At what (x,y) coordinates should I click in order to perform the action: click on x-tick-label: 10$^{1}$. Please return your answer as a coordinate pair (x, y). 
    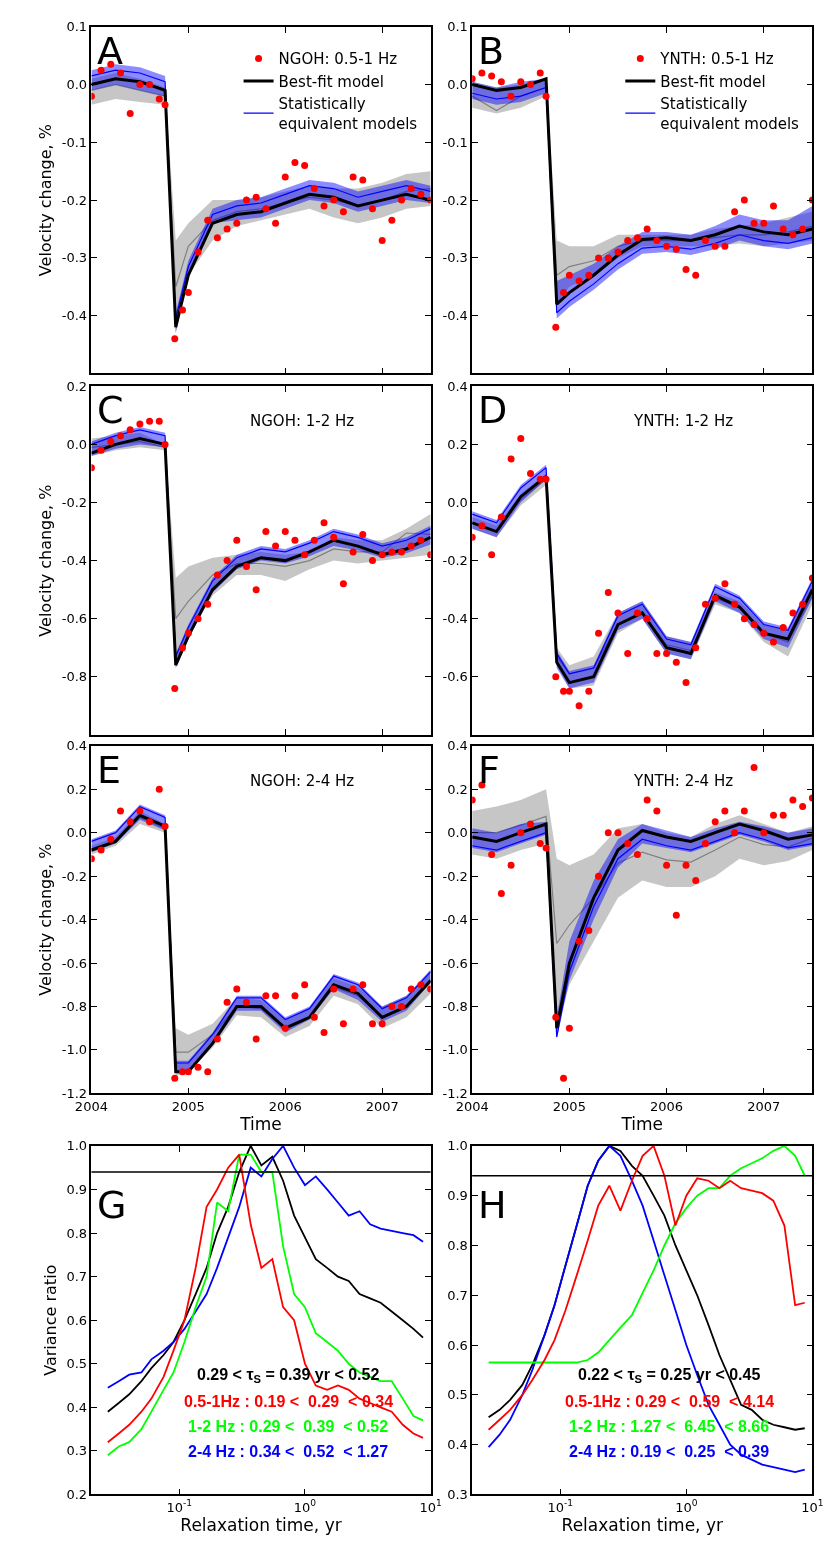
    Looking at the image, I should click on (812, 1506).